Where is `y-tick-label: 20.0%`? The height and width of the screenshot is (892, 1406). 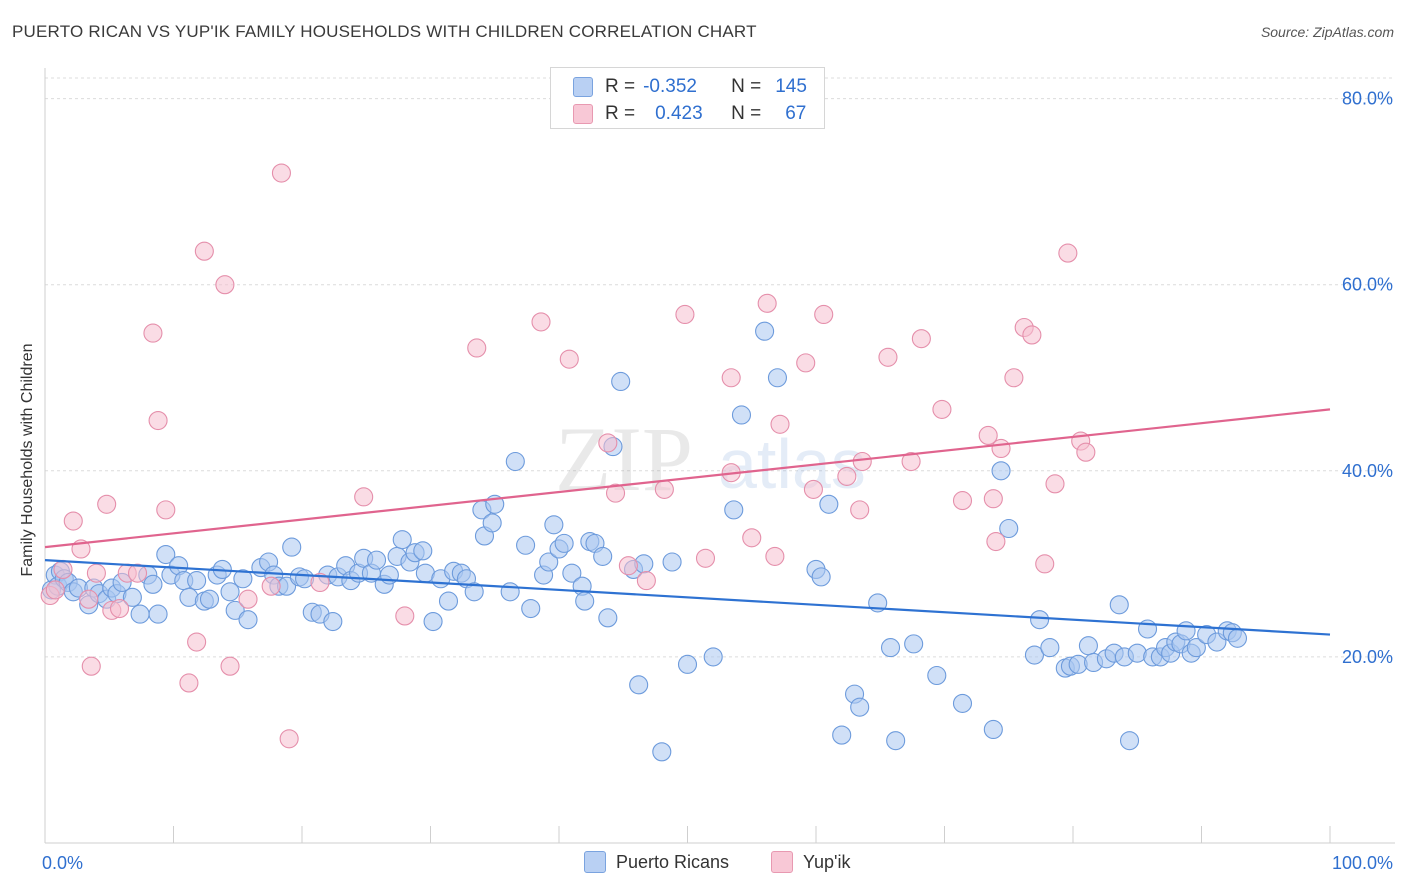 y-tick-label: 20.0% is located at coordinates (1367, 657).